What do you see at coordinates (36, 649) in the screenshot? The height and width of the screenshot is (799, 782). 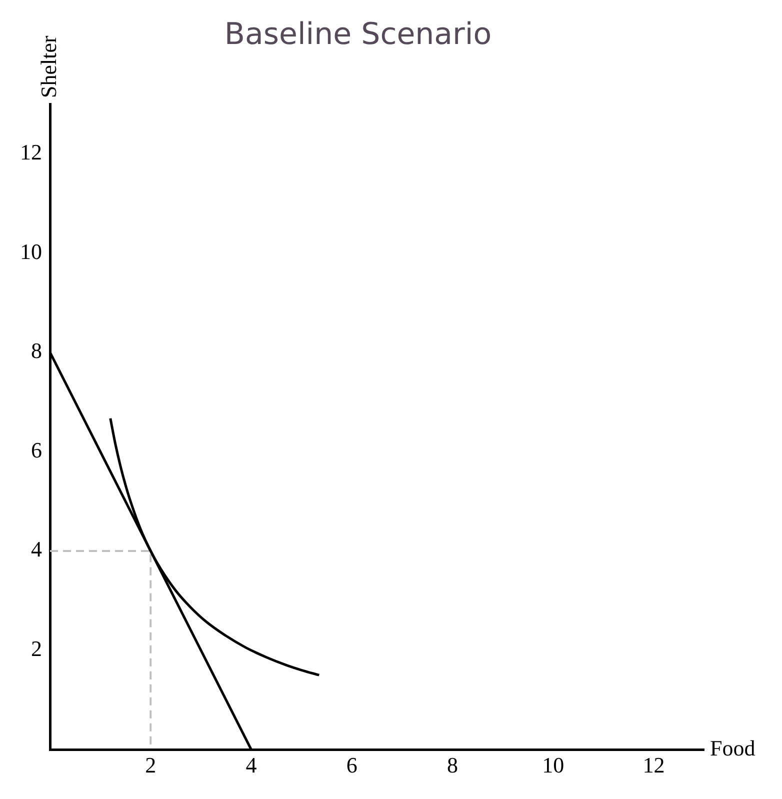 I see `y-tick-label: 2` at bounding box center [36, 649].